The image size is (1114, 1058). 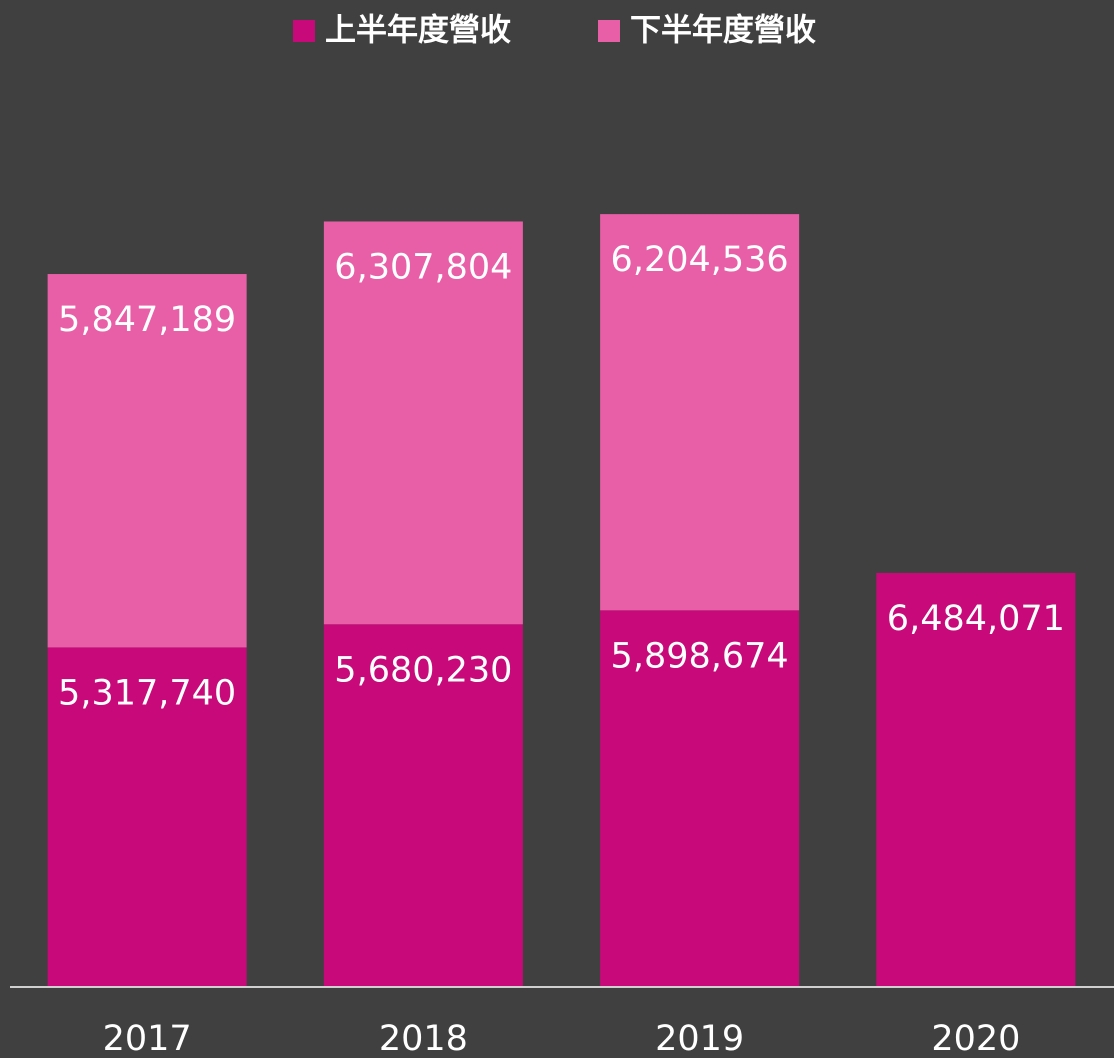 What do you see at coordinates (975, 1038) in the screenshot?
I see `x-tick-label: 2020` at bounding box center [975, 1038].